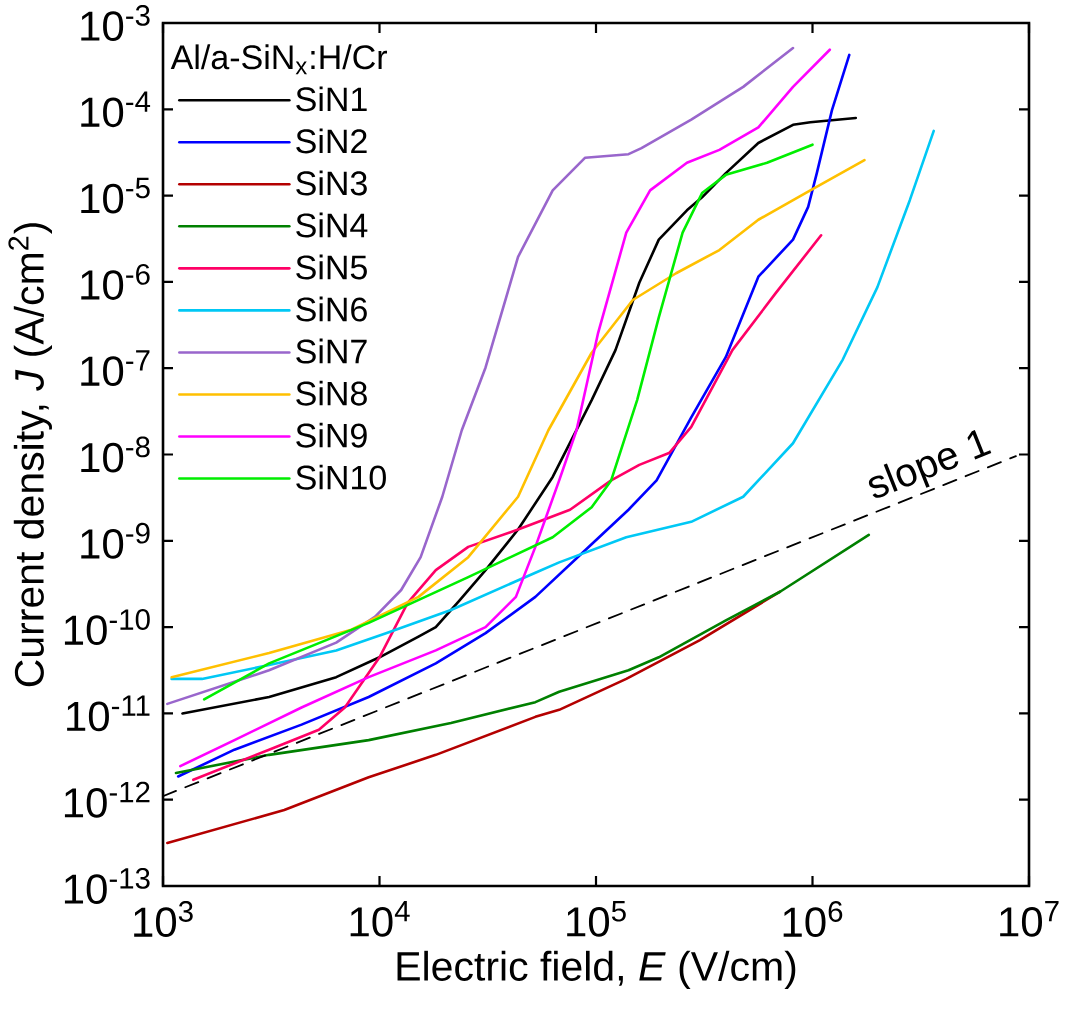 Image resolution: width=1089 pixels, height=1017 pixels. What do you see at coordinates (813, 919) in the screenshot?
I see `x-tick-label: 10$^{6}$` at bounding box center [813, 919].